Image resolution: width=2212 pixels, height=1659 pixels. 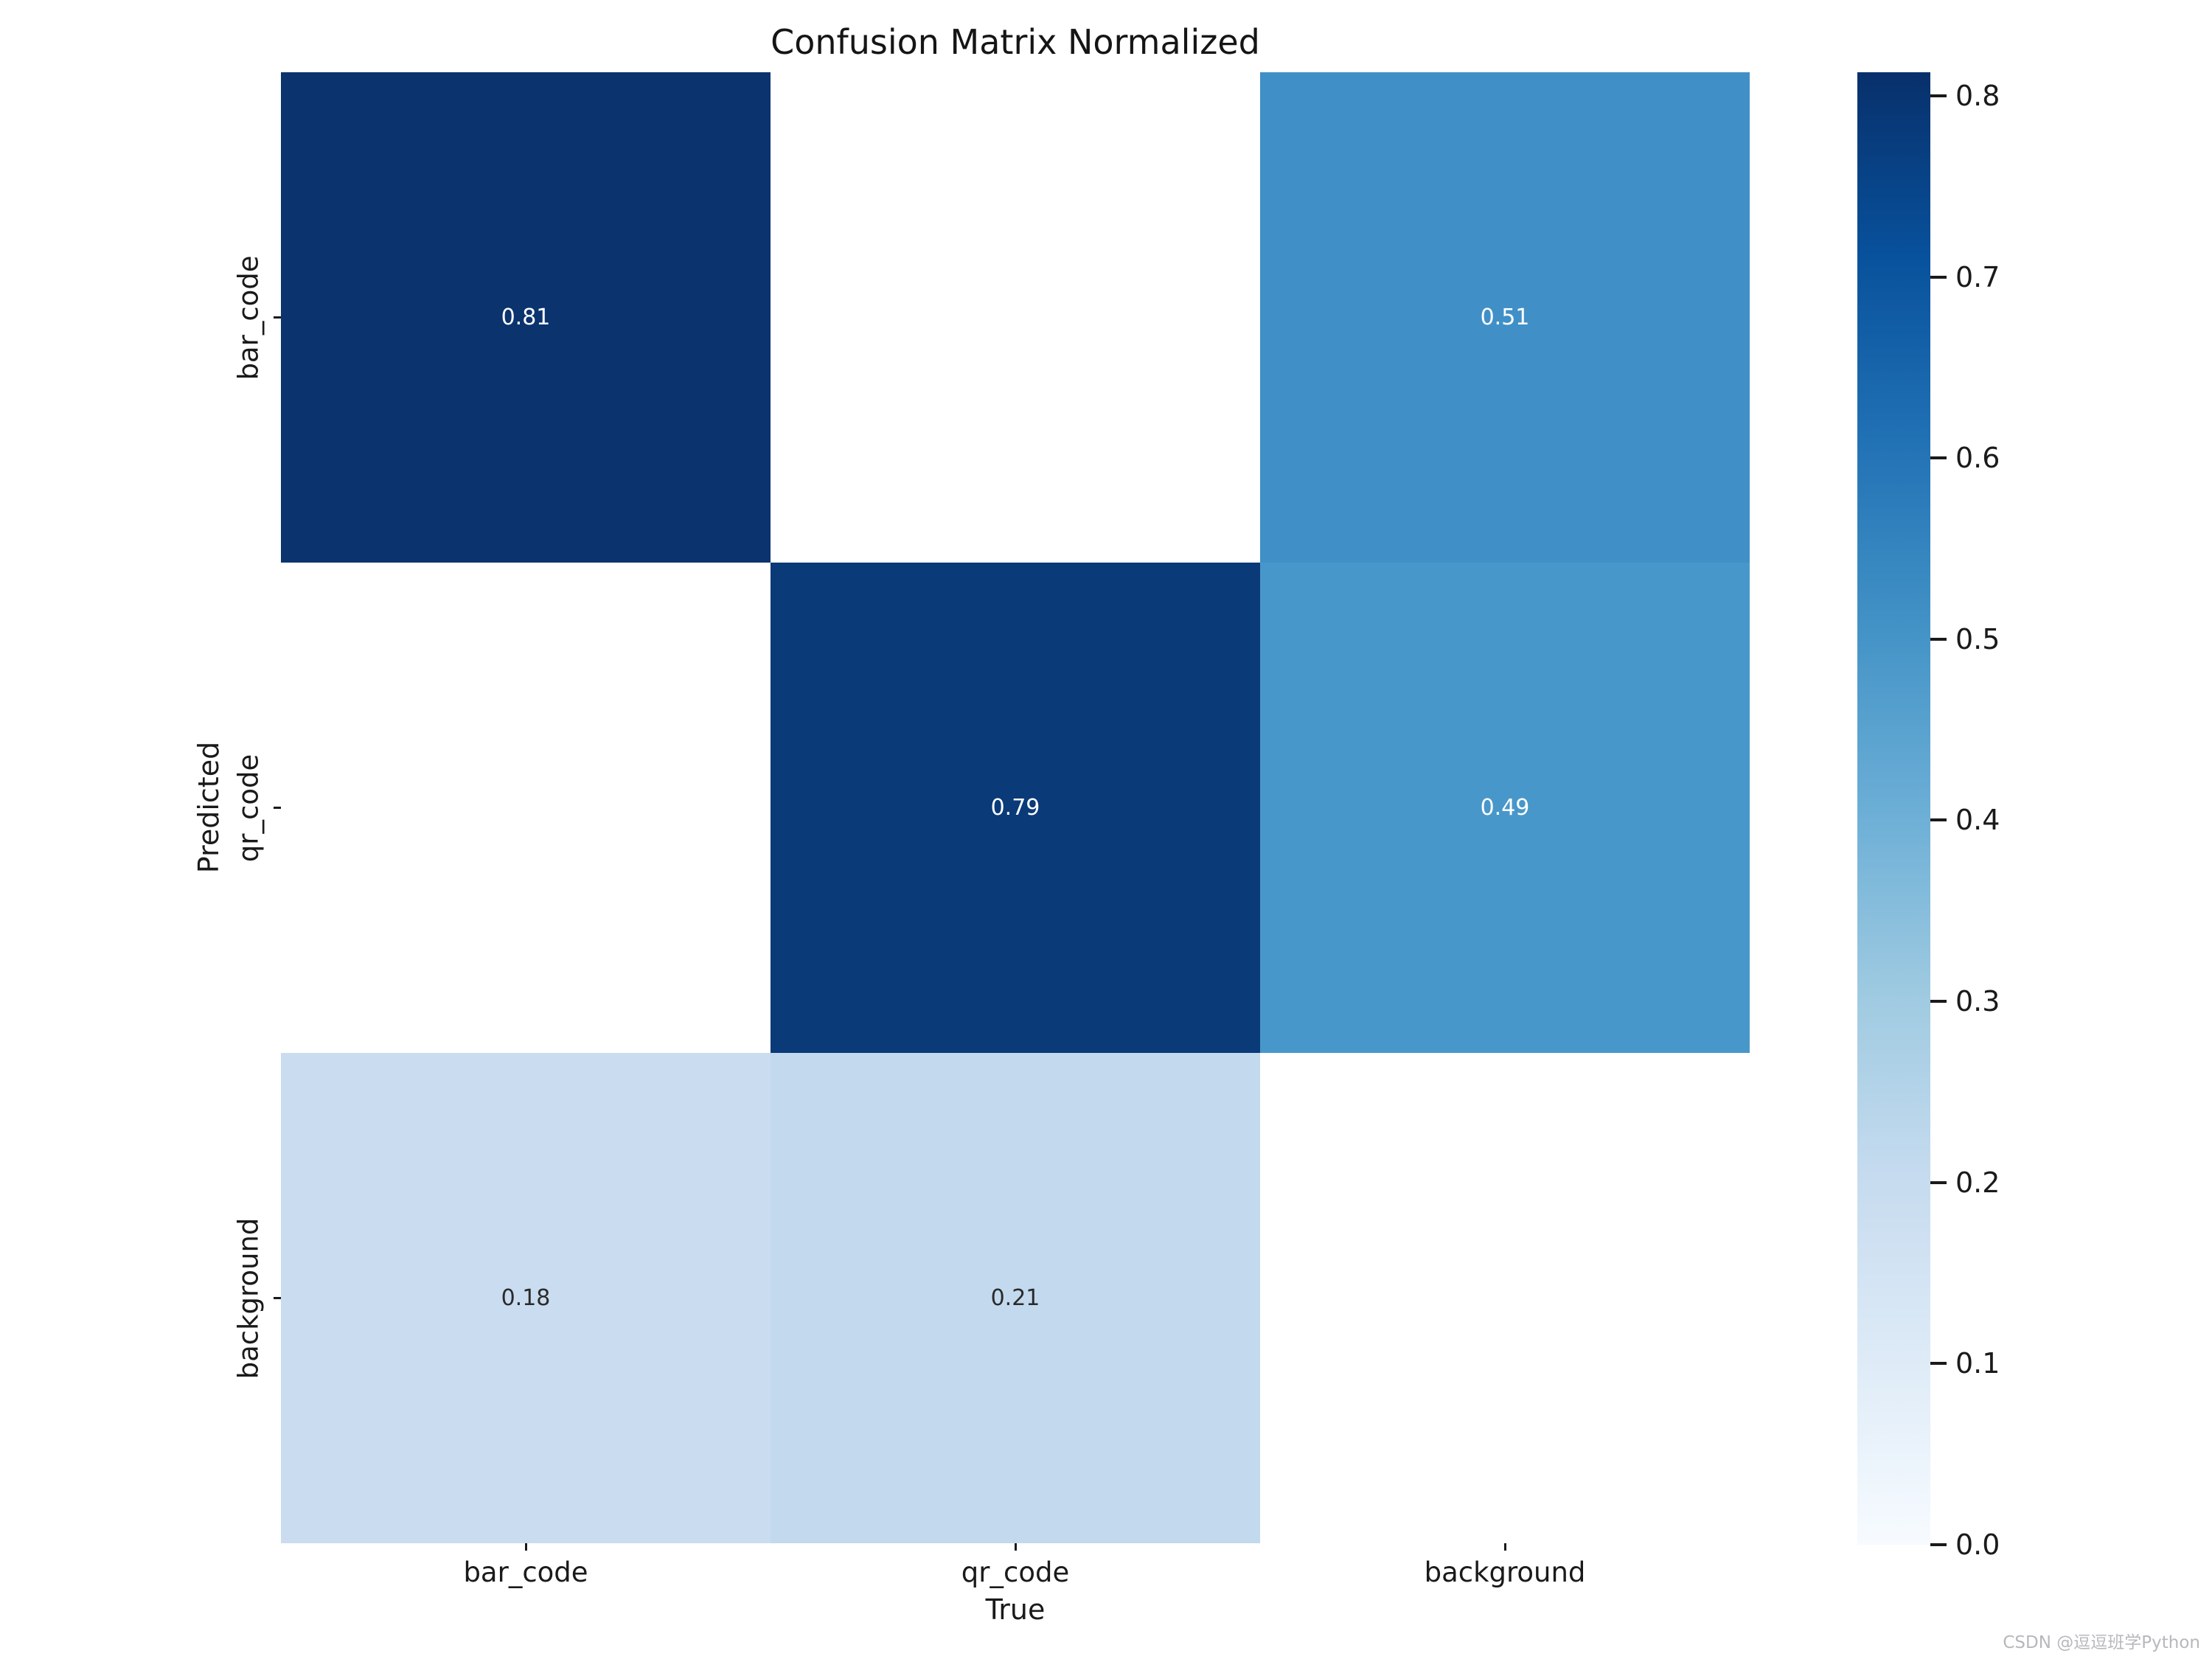 What do you see at coordinates (1015, 1572) in the screenshot?
I see `x-tick-label-qr_code: qr_code` at bounding box center [1015, 1572].